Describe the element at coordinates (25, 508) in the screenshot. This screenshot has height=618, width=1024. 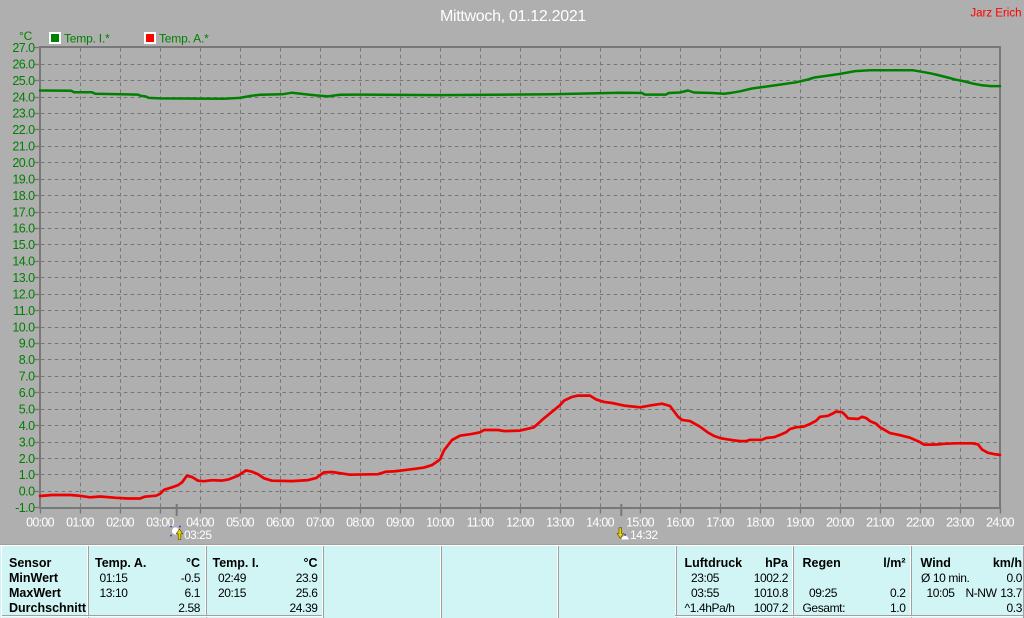
I see `svg-text: -1.0` at that location.